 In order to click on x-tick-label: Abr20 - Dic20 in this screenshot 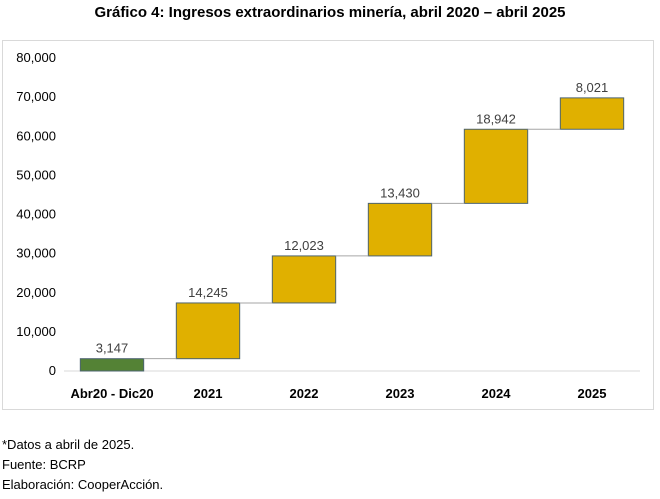, I will do `click(111, 393)`.